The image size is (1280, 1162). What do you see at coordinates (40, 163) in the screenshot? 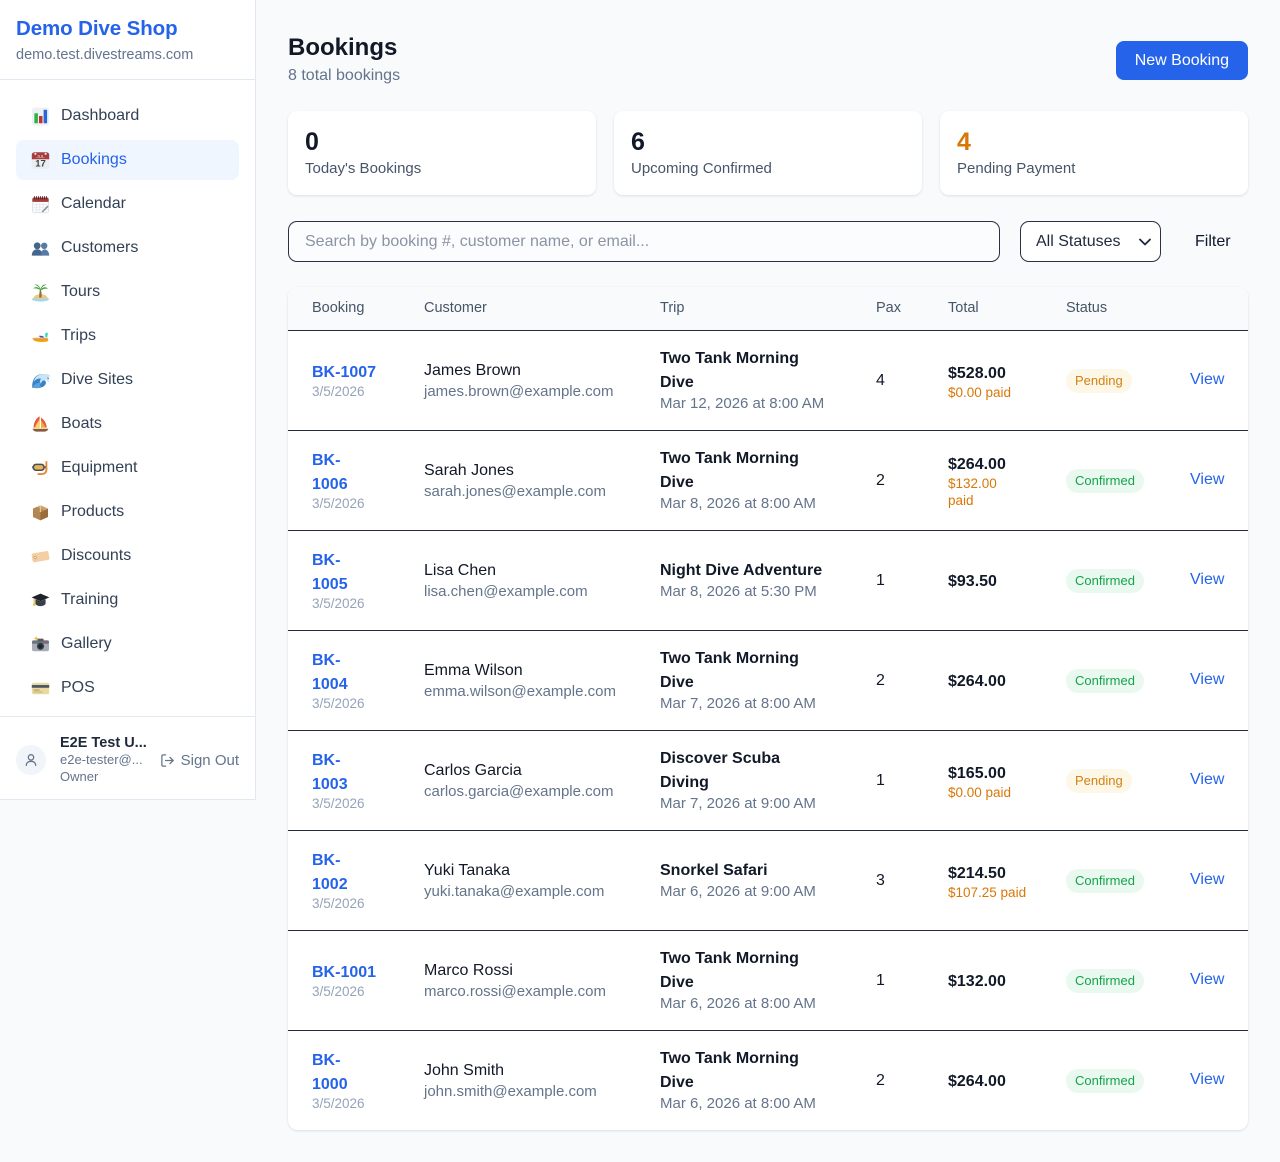
I see `svg-text: 17` at bounding box center [40, 163].